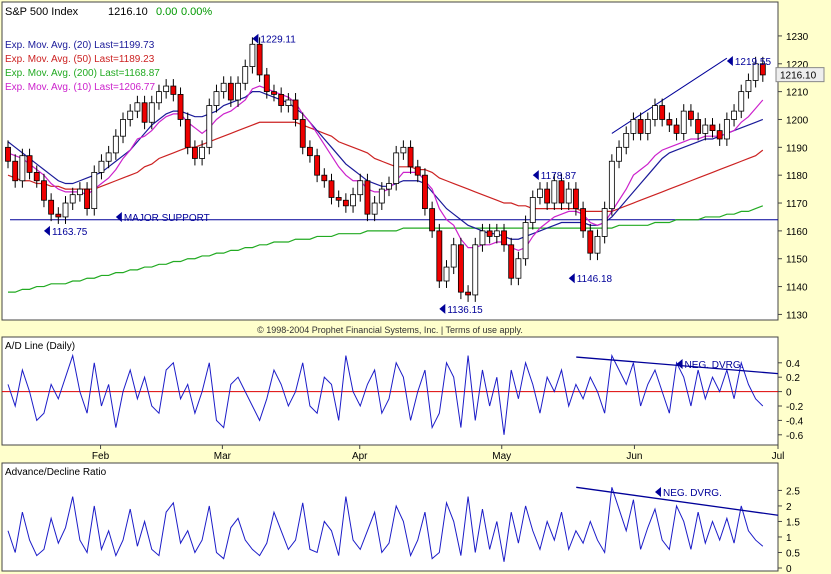 This screenshot has height=574, width=831. What do you see at coordinates (386, 249) in the screenshot?
I see `ema200-line` at bounding box center [386, 249].